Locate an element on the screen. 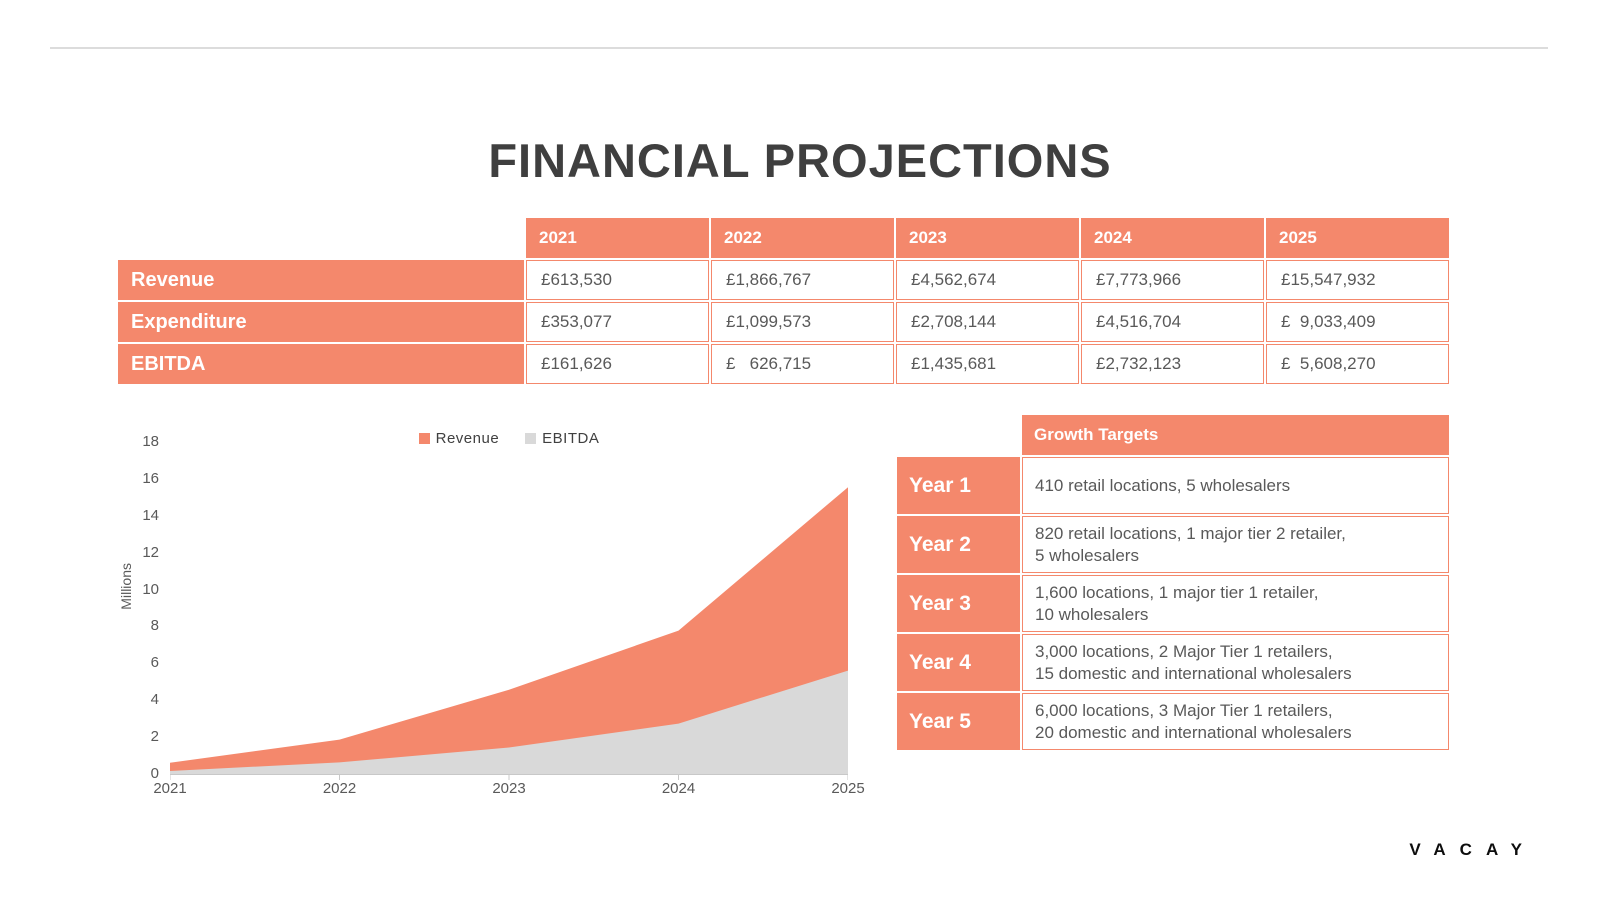 The image size is (1600, 900). value-cell: £15,547,932 is located at coordinates (1357, 280).